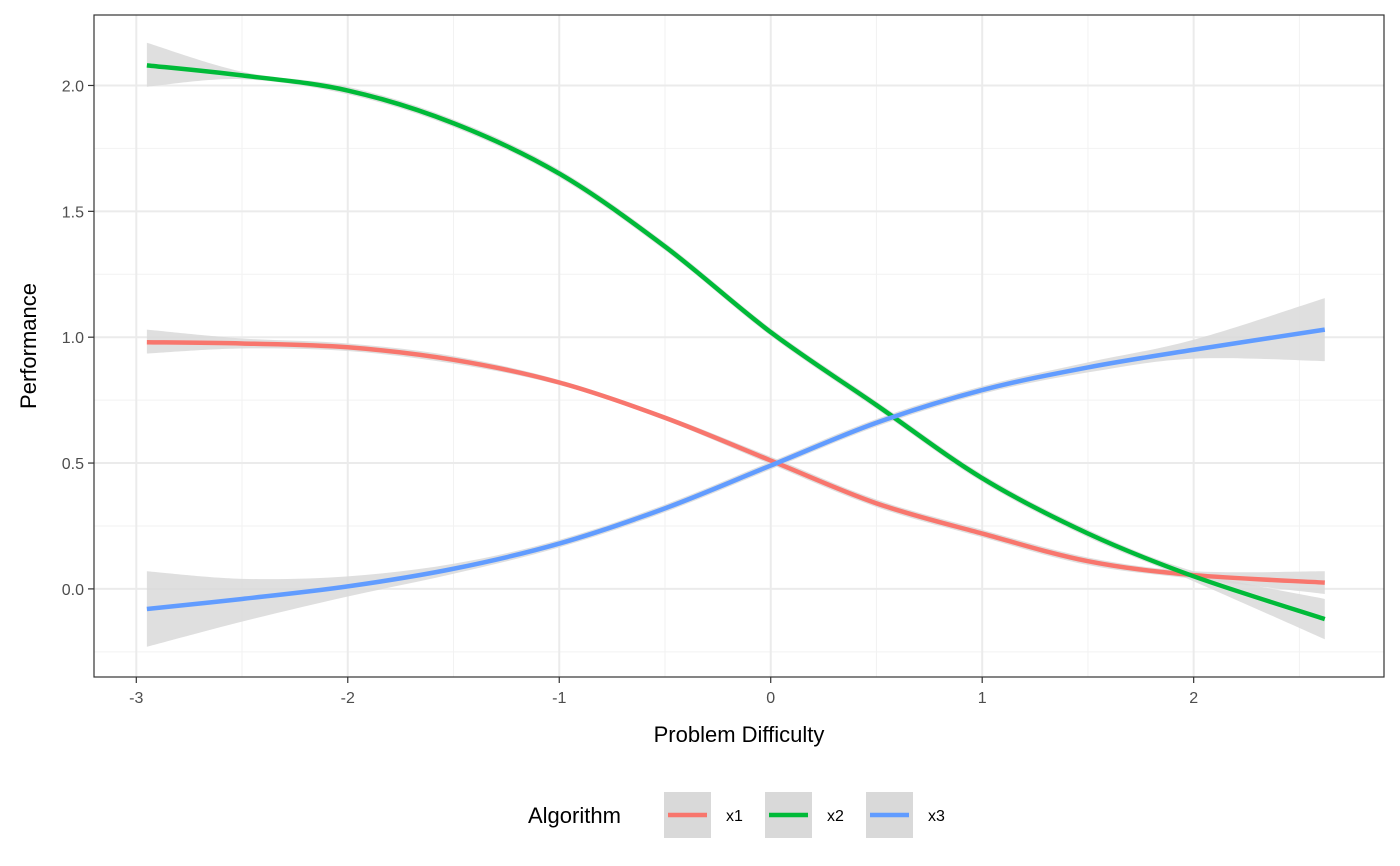 The height and width of the screenshot is (866, 1400). What do you see at coordinates (936, 816) in the screenshot?
I see `legend-label-x3: x3` at bounding box center [936, 816].